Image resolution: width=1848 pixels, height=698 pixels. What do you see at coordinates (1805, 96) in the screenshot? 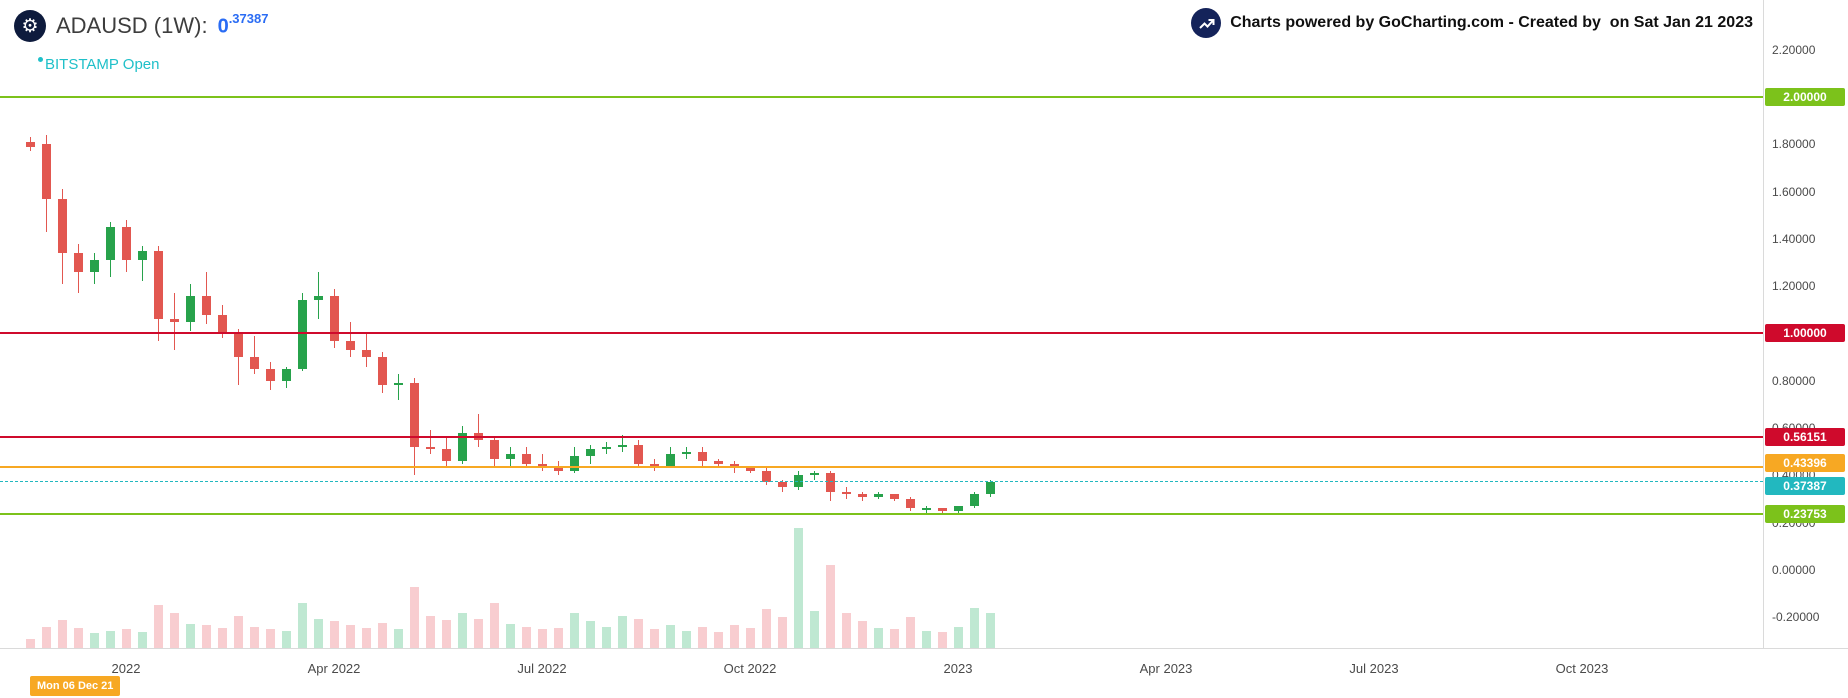
I see `price-badge: 2.00000` at bounding box center [1805, 96].